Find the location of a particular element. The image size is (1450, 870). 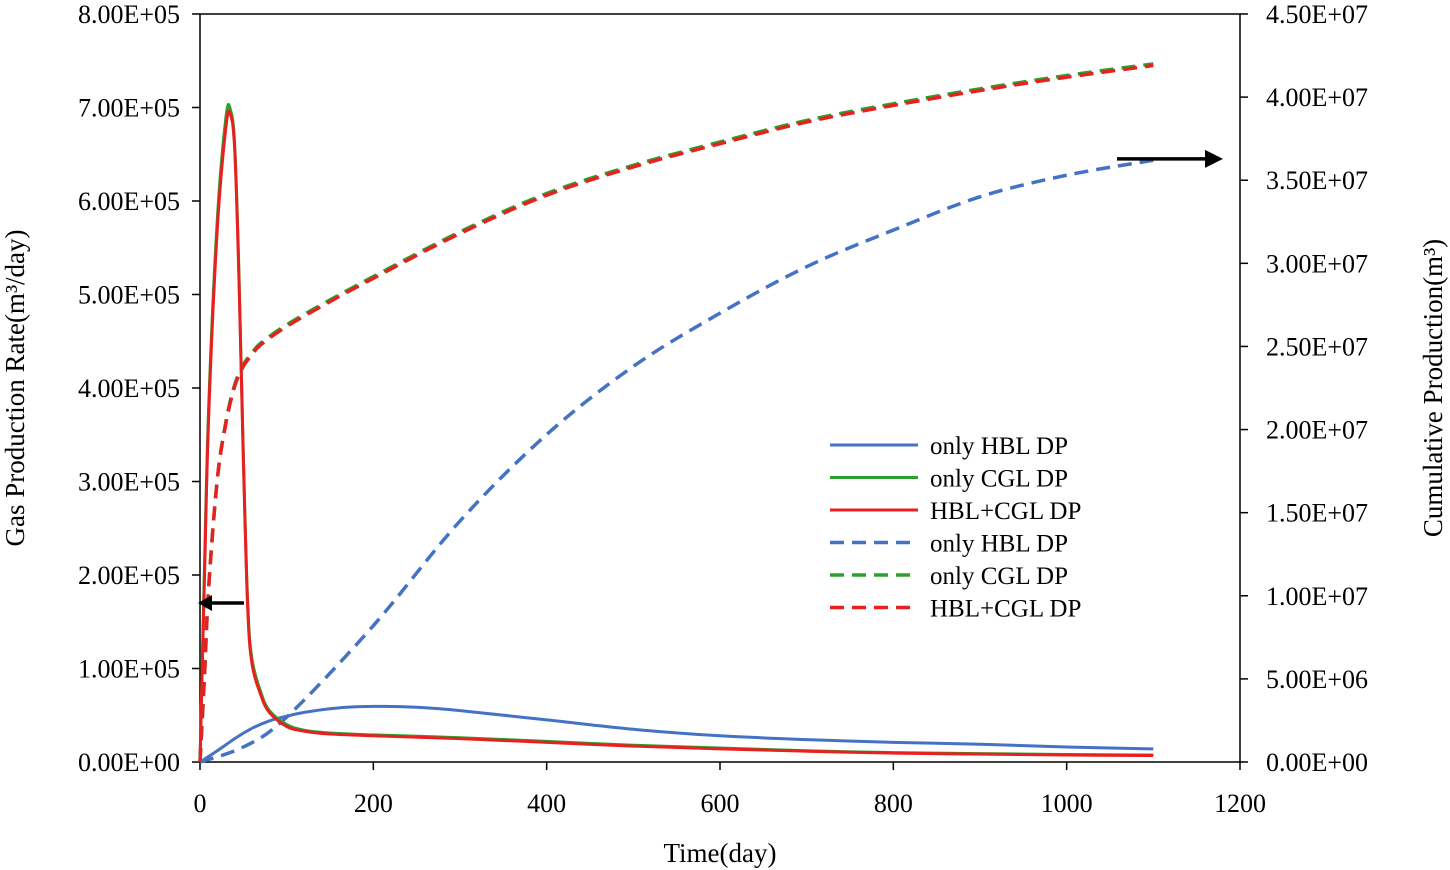

y-left-tick-label: 5.00E+05 is located at coordinates (129, 295).